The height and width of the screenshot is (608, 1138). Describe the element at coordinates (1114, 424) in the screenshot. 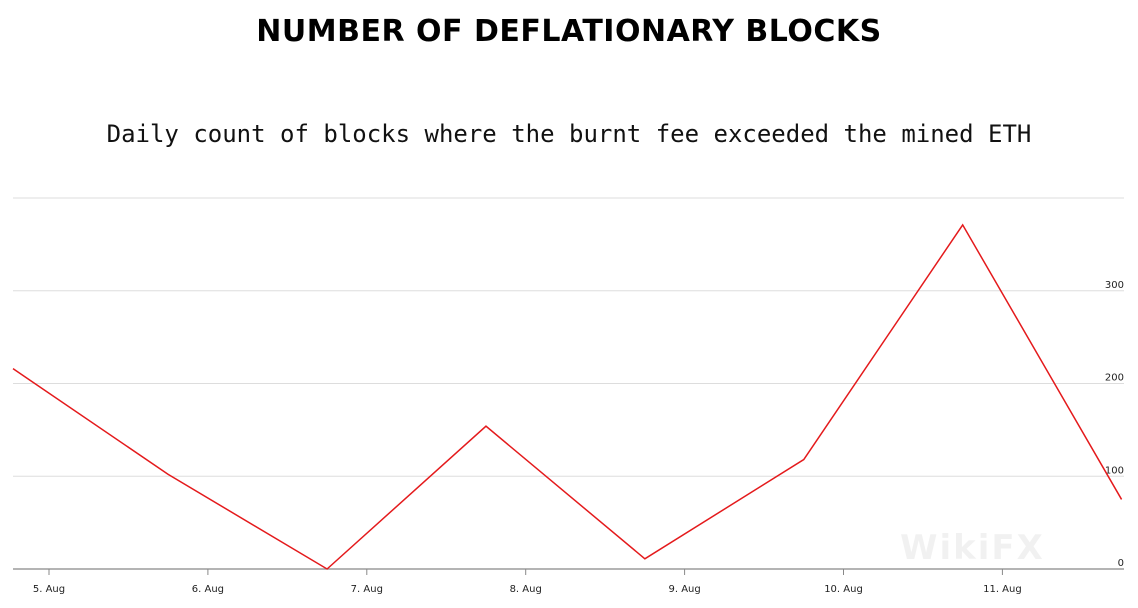

I see `y-axis-labels: 0 100 200 300` at that location.